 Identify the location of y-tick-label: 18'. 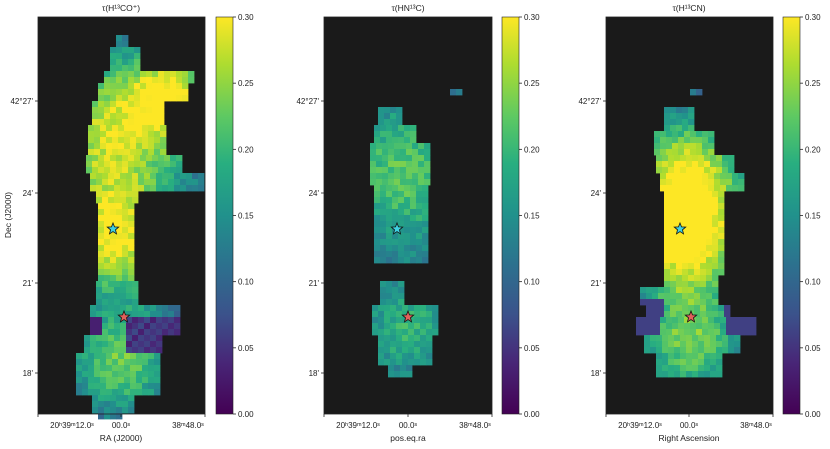
(596, 373).